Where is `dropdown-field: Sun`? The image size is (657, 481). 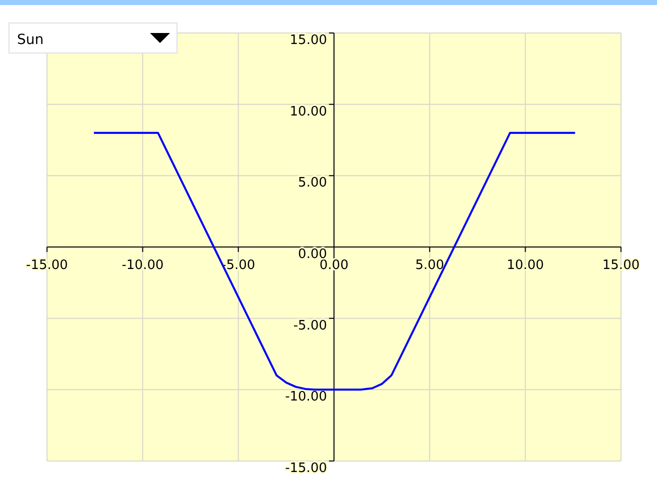 dropdown-field: Sun is located at coordinates (93, 38).